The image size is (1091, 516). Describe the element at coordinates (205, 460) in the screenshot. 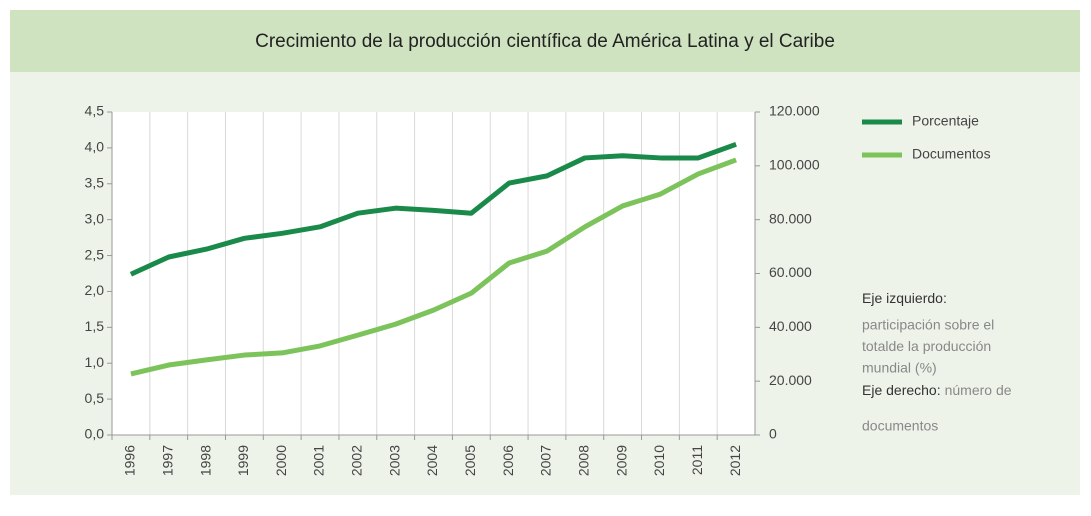

I see `x-tick-label: 1998` at that location.